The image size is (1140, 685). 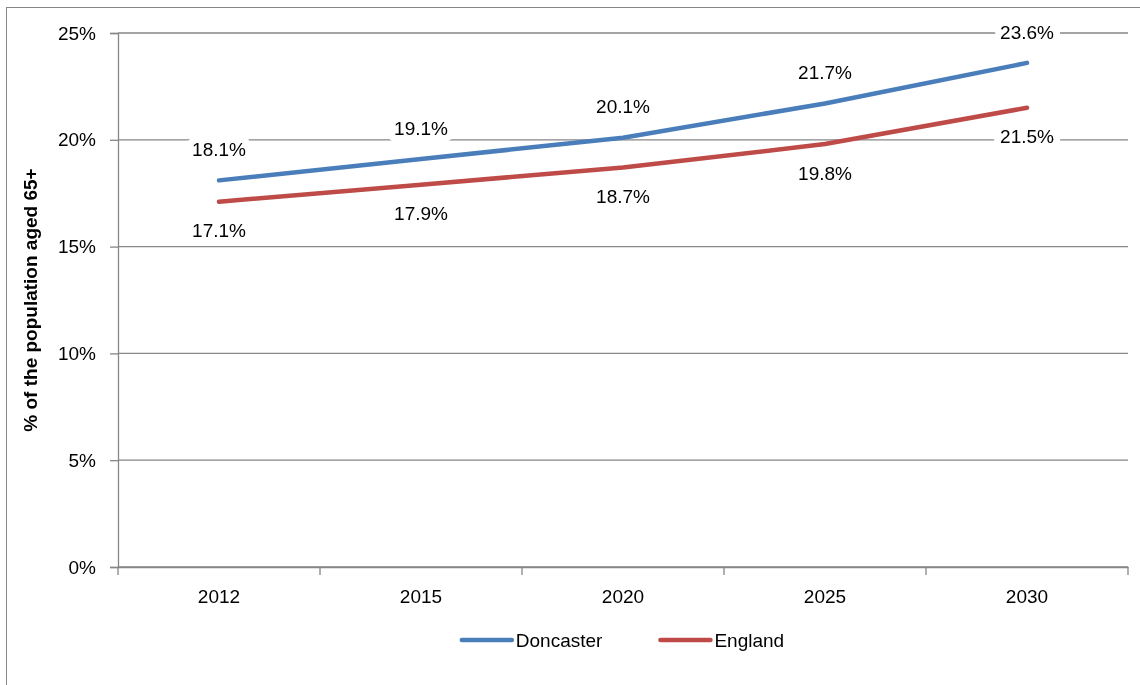 What do you see at coordinates (77, 140) in the screenshot?
I see `y-tick-label: 20%` at bounding box center [77, 140].